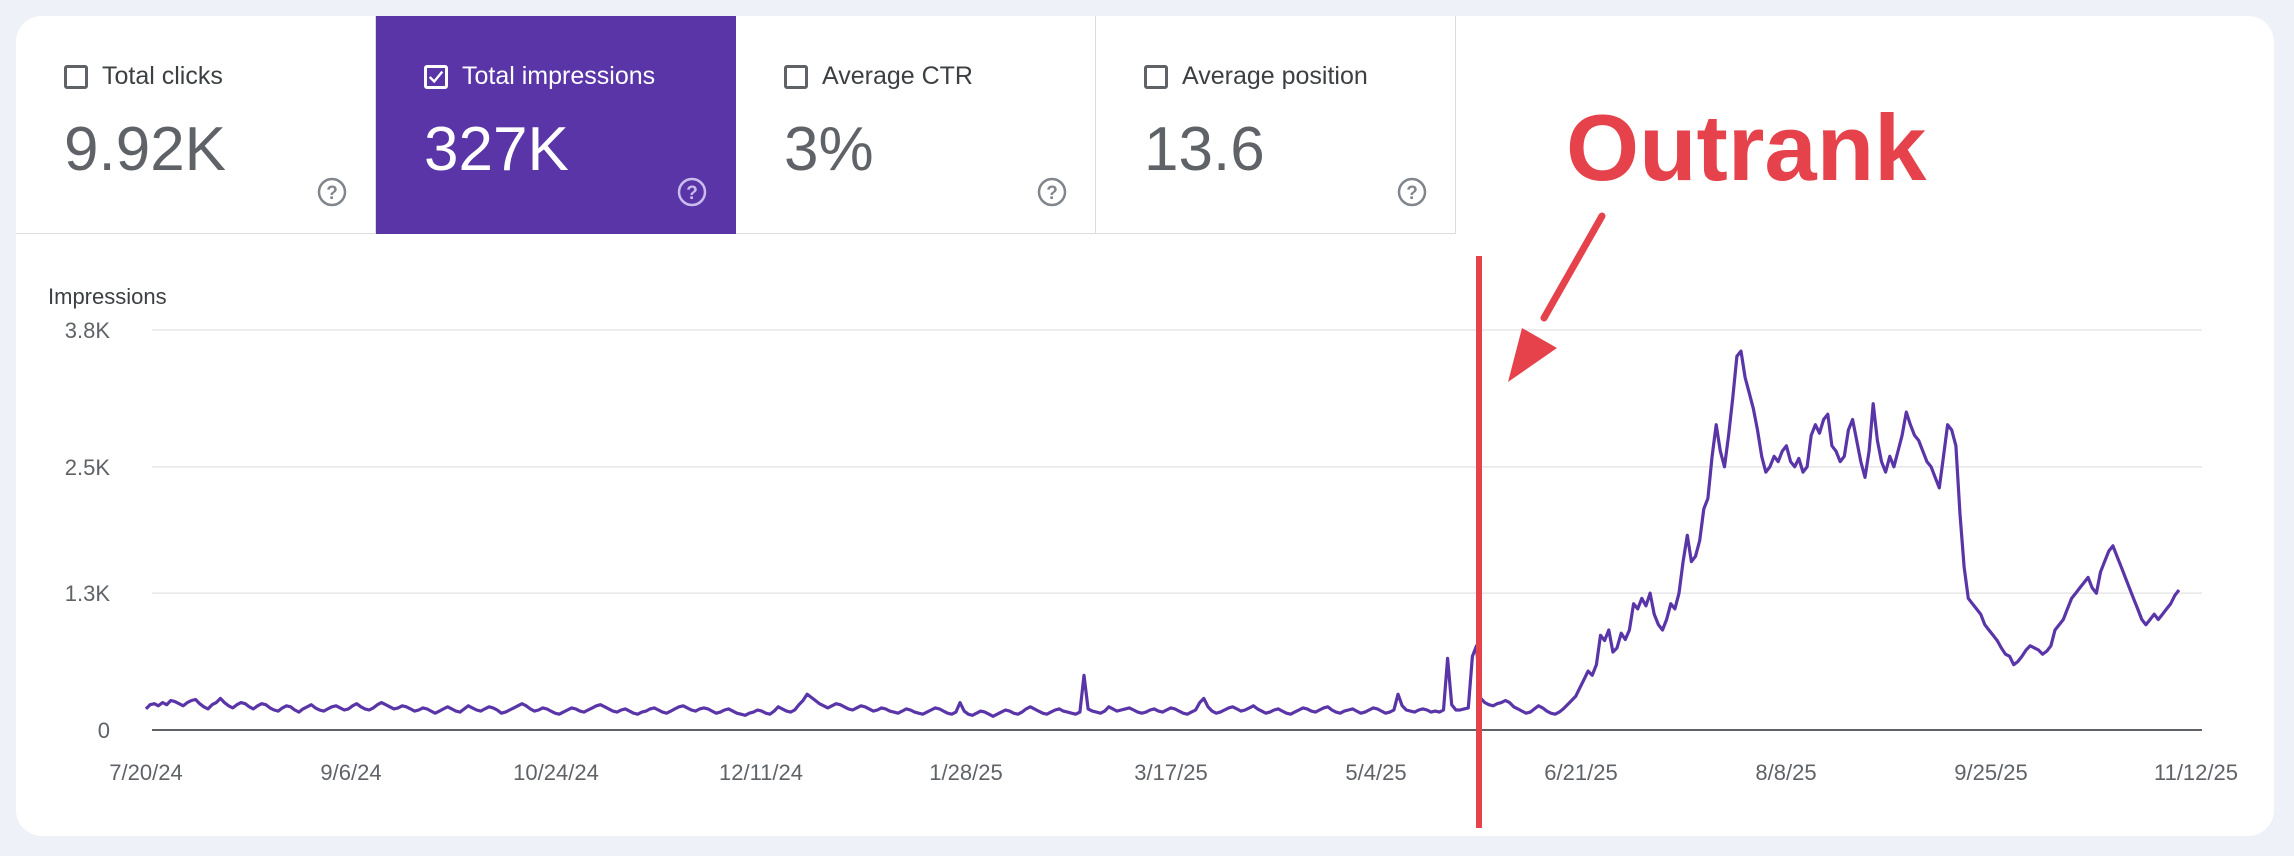 The height and width of the screenshot is (856, 2294). I want to click on y-tick-label: 0, so click(104, 730).